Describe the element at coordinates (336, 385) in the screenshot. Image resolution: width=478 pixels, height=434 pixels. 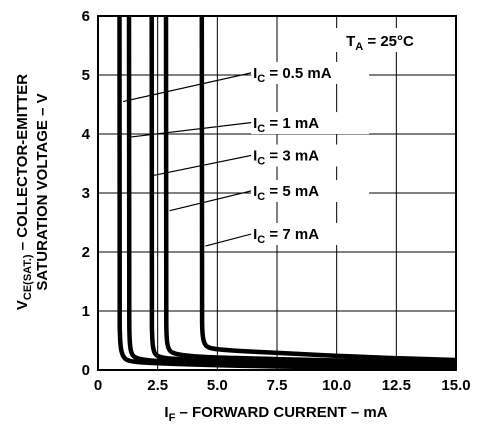
I see `x-tick-label: 10.0` at that location.